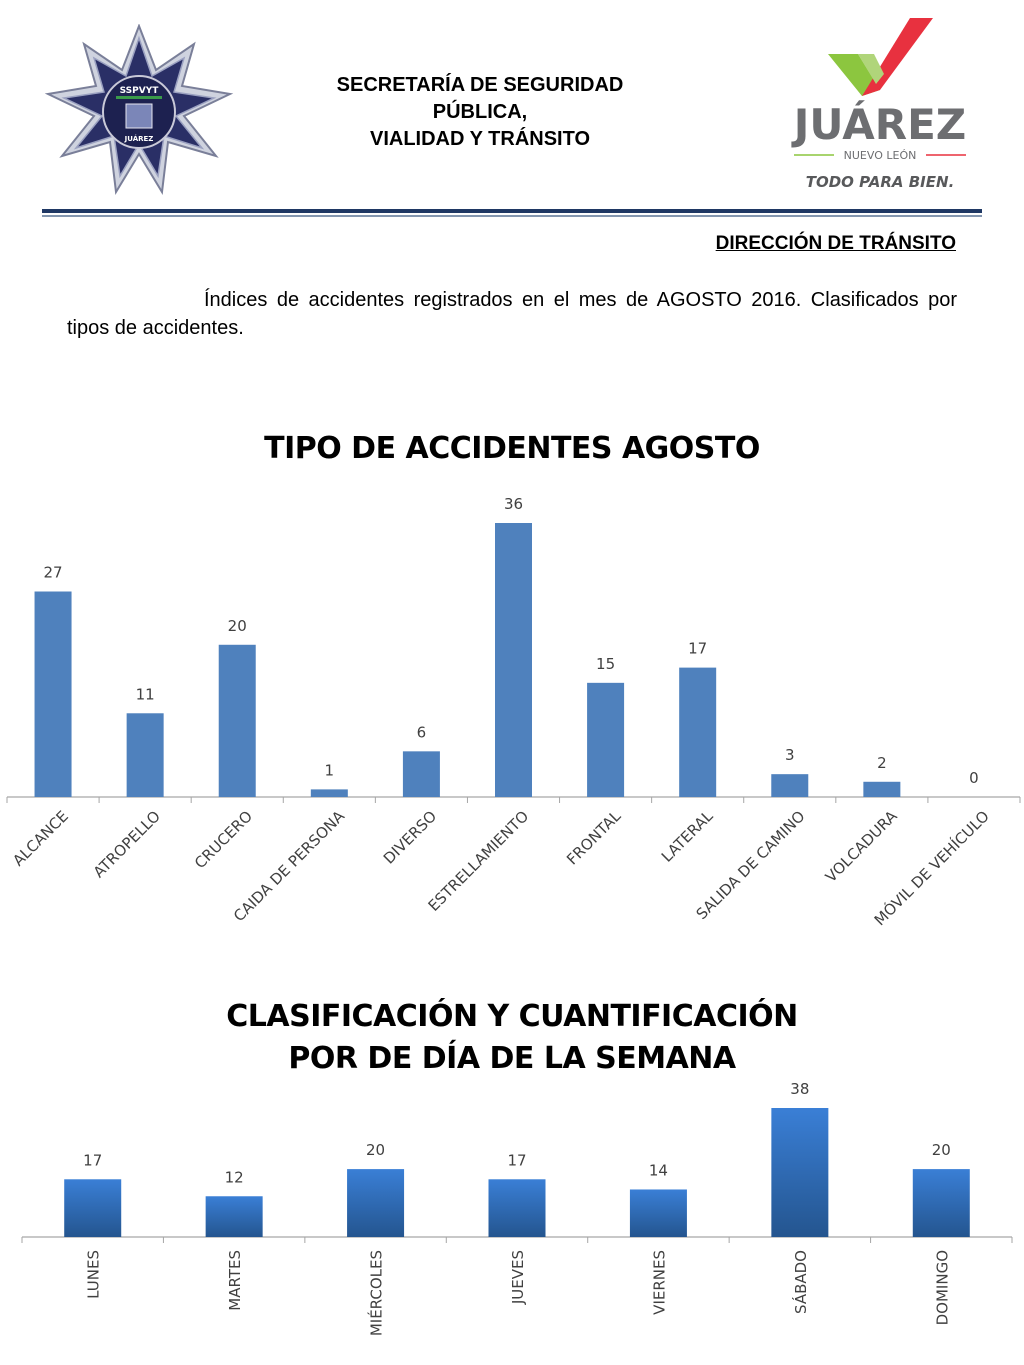 The width and height of the screenshot is (1024, 1365). Describe the element at coordinates (878, 124) in the screenshot. I see `logo-text: JUÁREZ` at that location.